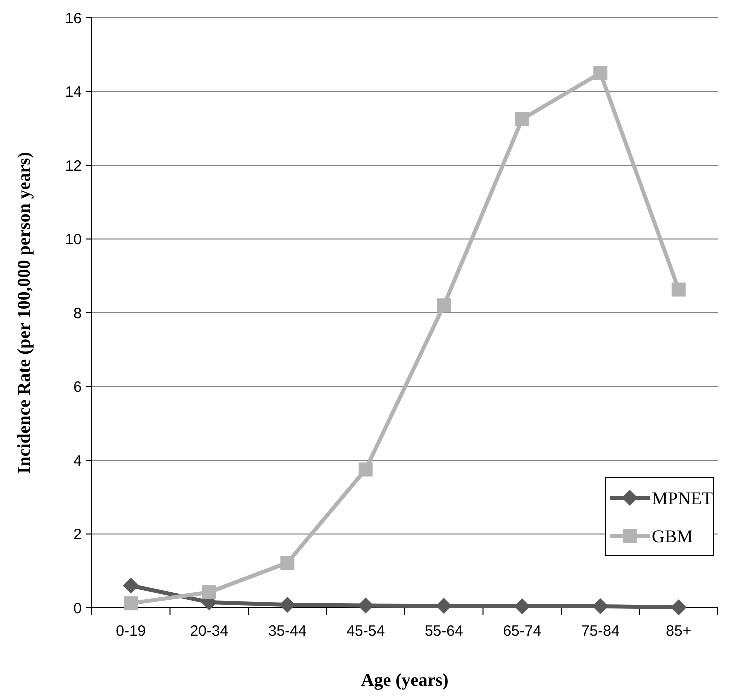  What do you see at coordinates (131, 631) in the screenshot?
I see `x-tick-label: 0-19` at bounding box center [131, 631].